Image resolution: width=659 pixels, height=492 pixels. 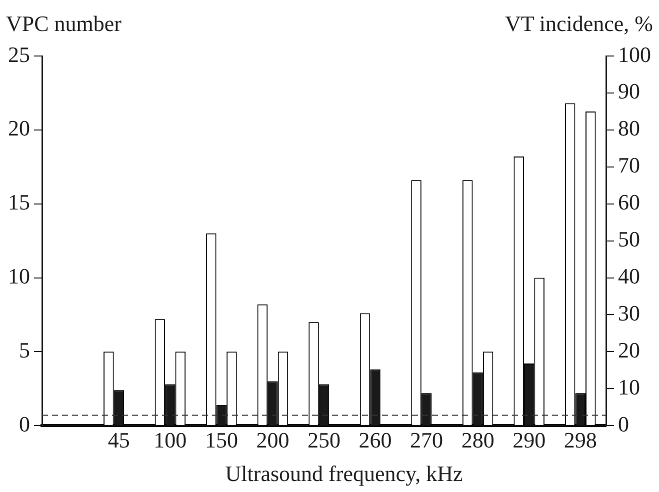 What do you see at coordinates (64, 23) in the screenshot?
I see `y-axis-title: VPC number` at bounding box center [64, 23].